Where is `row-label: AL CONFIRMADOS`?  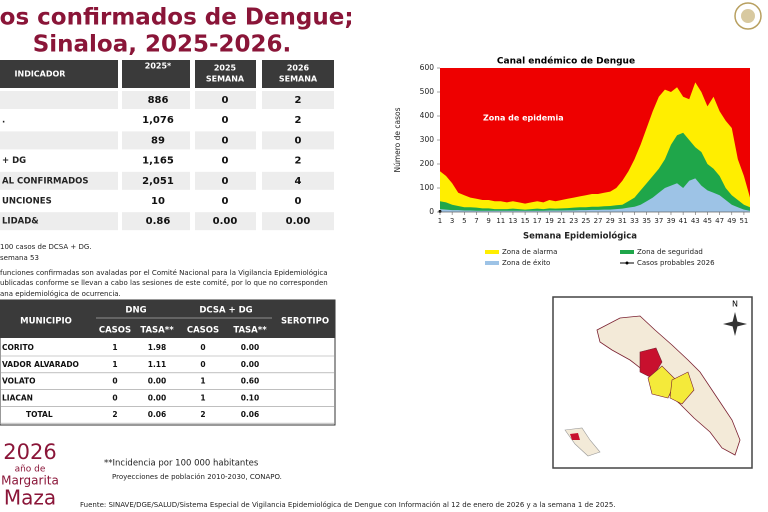 row-label: AL CONFIRMADOS is located at coordinates (45, 181).